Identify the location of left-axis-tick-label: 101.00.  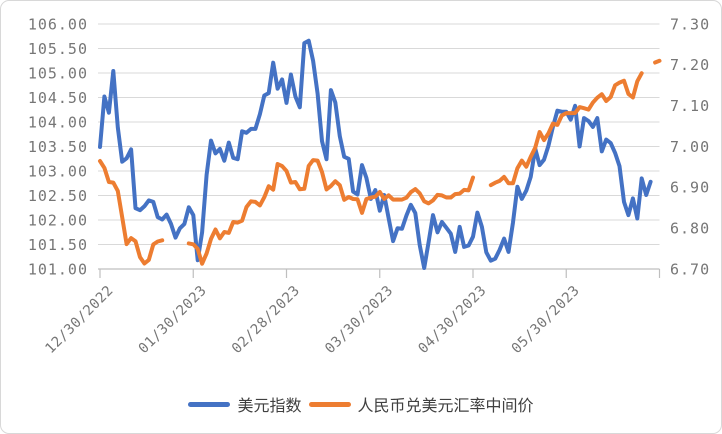
(58, 269).